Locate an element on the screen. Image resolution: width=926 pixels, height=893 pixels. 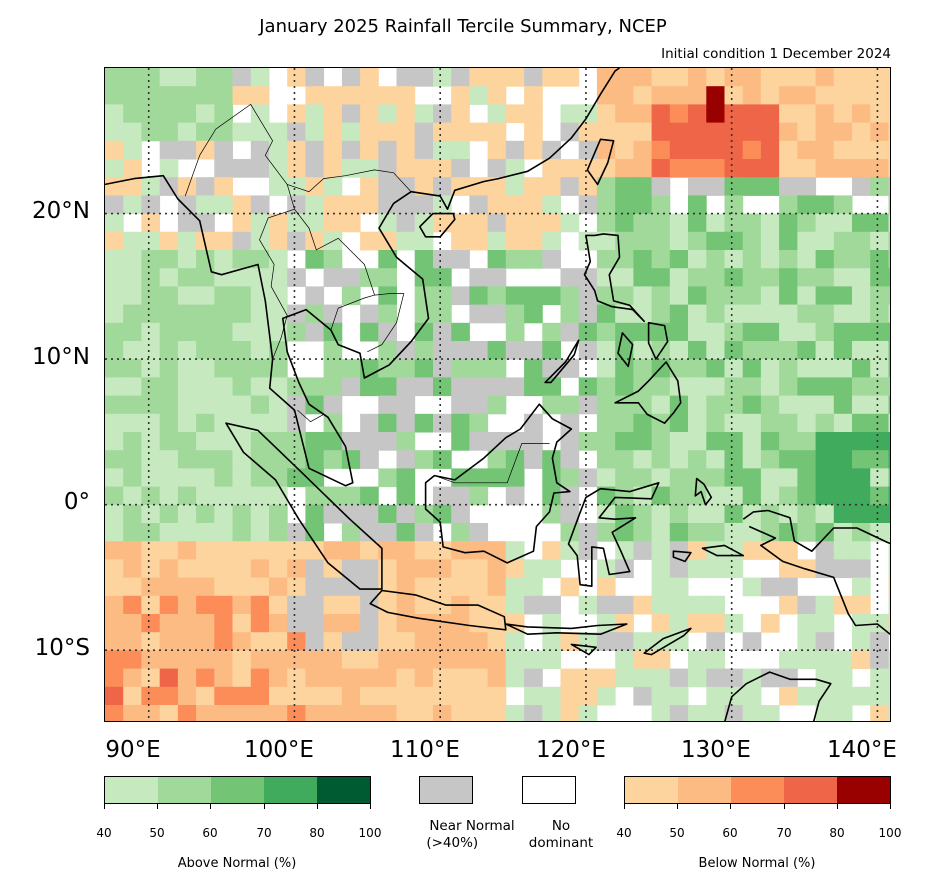
no-dominant-label-line1: No is located at coordinates (561, 826).